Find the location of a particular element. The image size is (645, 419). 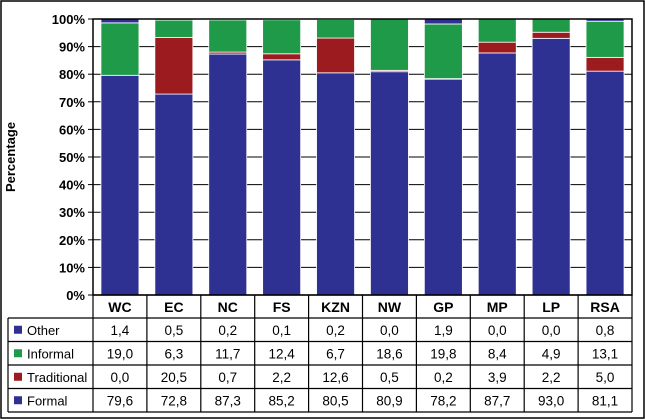

data-label: 0,8 is located at coordinates (605, 330).